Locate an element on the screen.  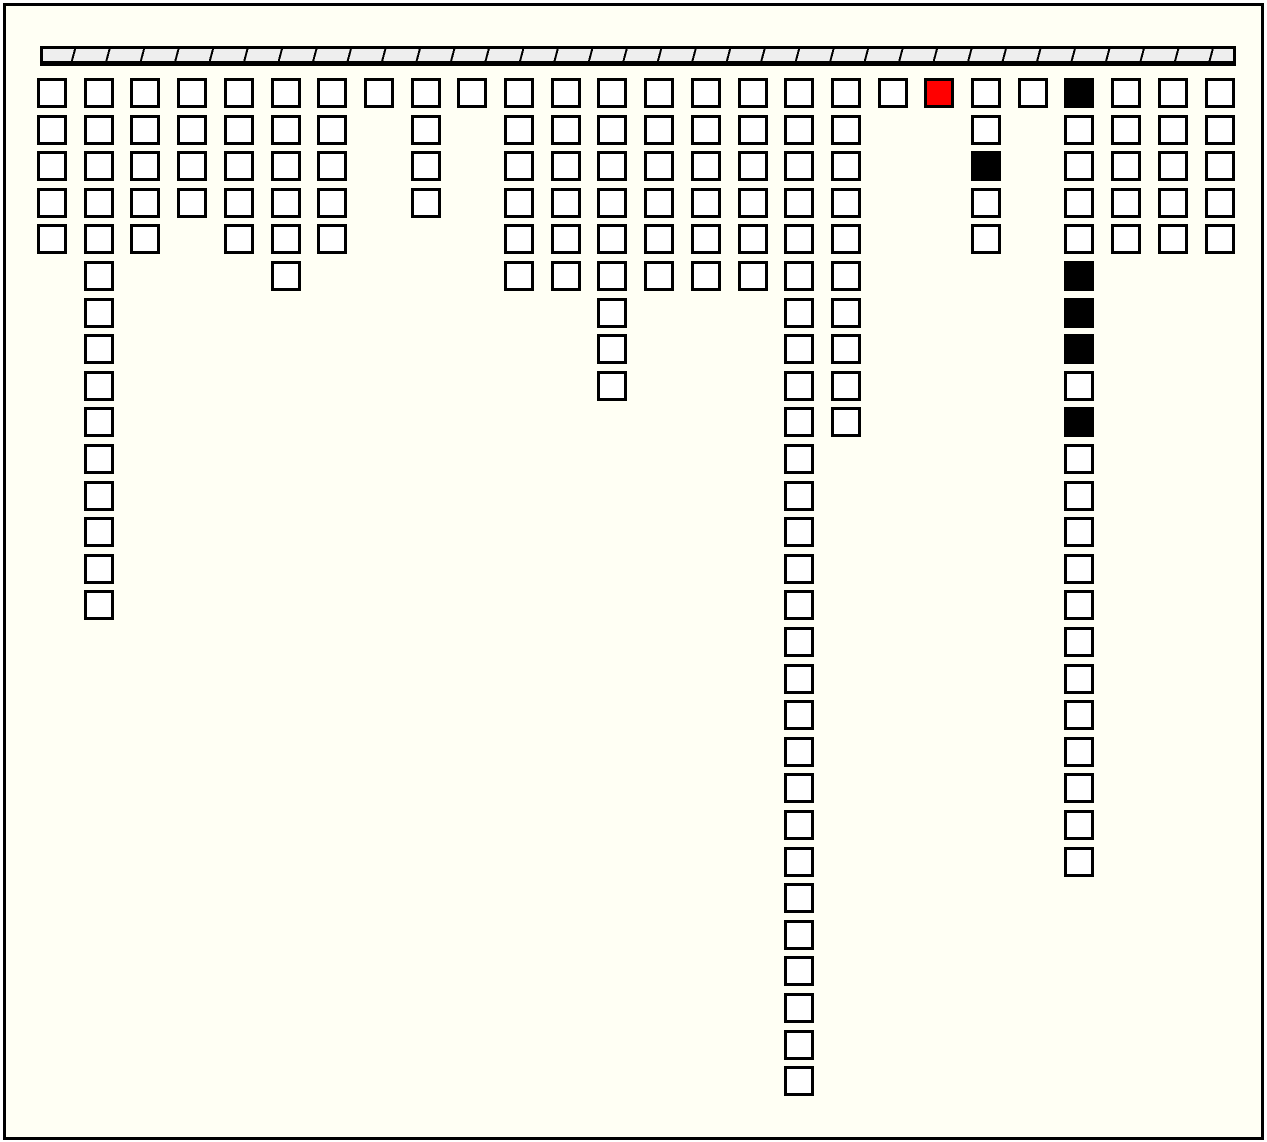
tile-col17-row6 is located at coordinates (799, 276).